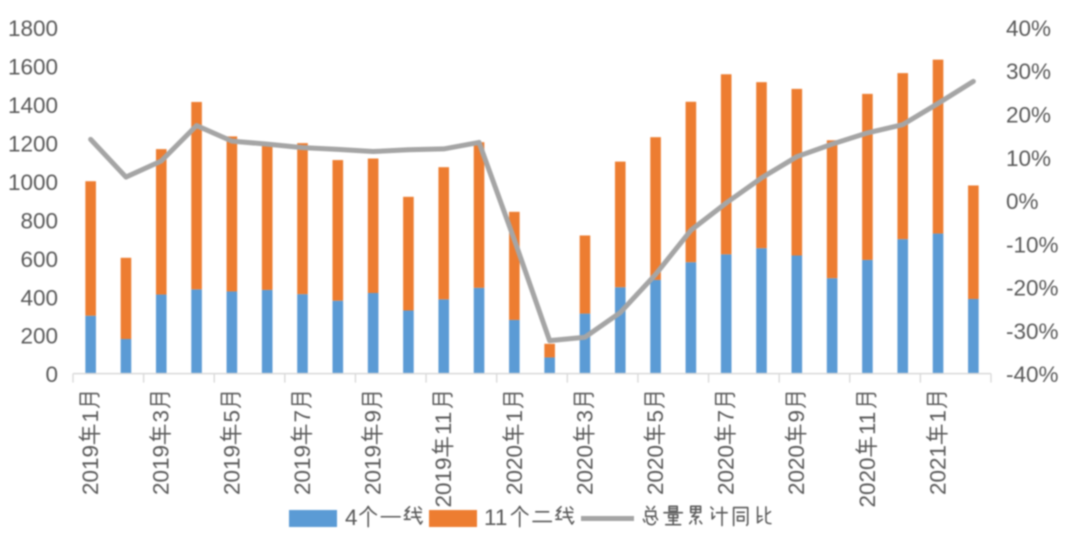 Image resolution: width=1080 pixels, height=541 pixels. I want to click on svg-text: 800, so click(39, 220).